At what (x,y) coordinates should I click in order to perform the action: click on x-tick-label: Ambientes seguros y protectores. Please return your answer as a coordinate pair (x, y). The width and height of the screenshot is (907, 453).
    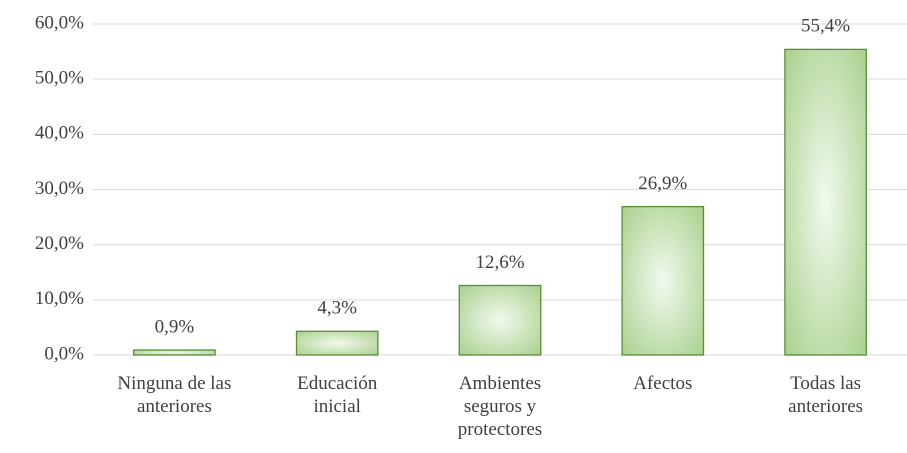
    Looking at the image, I should click on (500, 406).